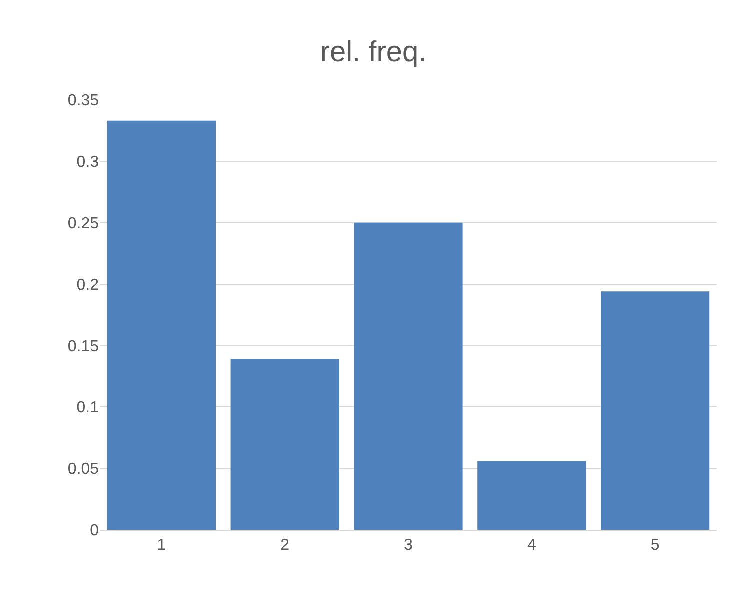 This screenshot has height=590, width=747. Describe the element at coordinates (95, 531) in the screenshot. I see `y-tick-label: 0` at that location.